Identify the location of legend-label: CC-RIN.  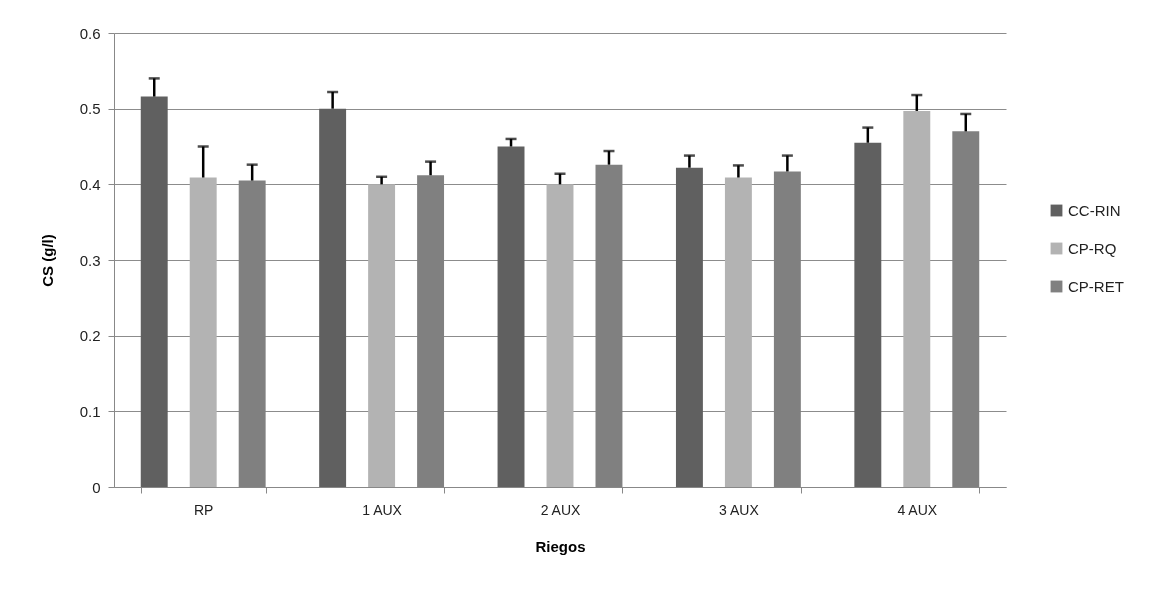
(1094, 210).